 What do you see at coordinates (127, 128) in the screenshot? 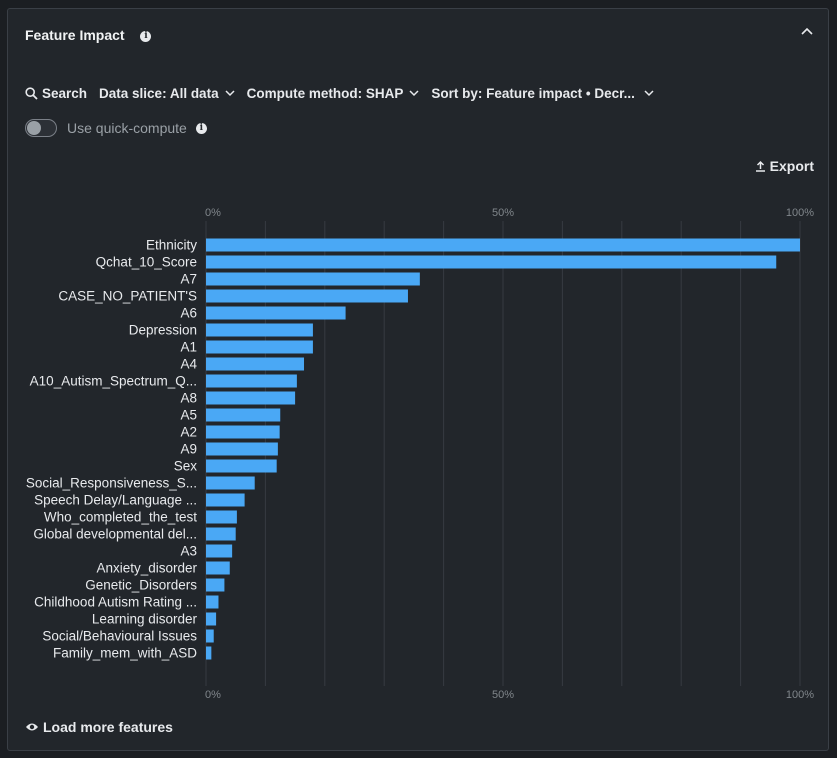
I see `quick-compute-label: Use quick-compute` at bounding box center [127, 128].